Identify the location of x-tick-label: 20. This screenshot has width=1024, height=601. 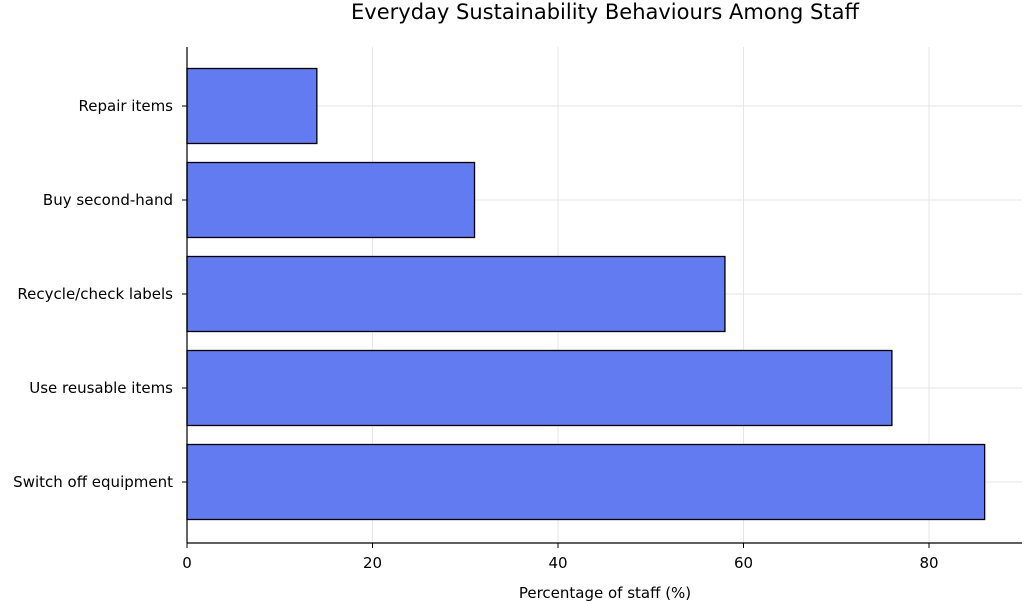
(372, 563).